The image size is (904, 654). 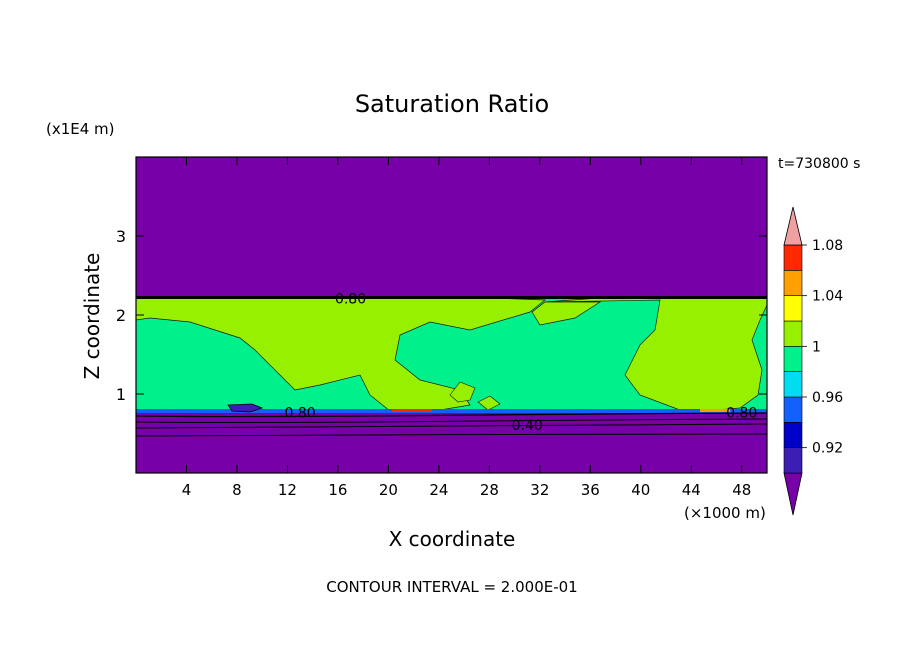 What do you see at coordinates (793, 226) in the screenshot?
I see `colorbar-arrow-top` at bounding box center [793, 226].